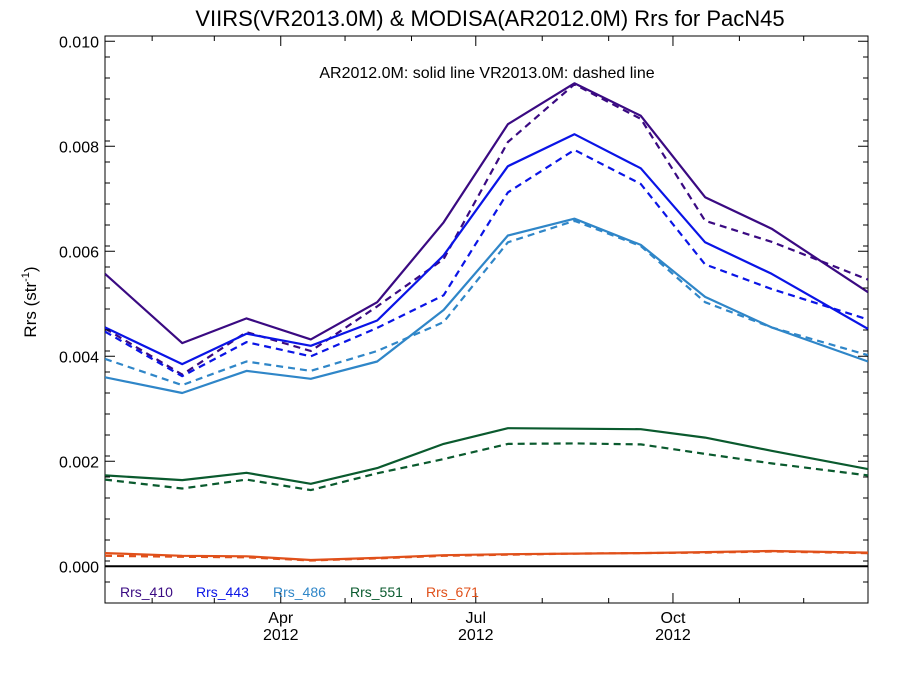 Image resolution: width=900 pixels, height=675 pixels. Describe the element at coordinates (281, 618) in the screenshot. I see `x-tick-label: Apr` at that location.